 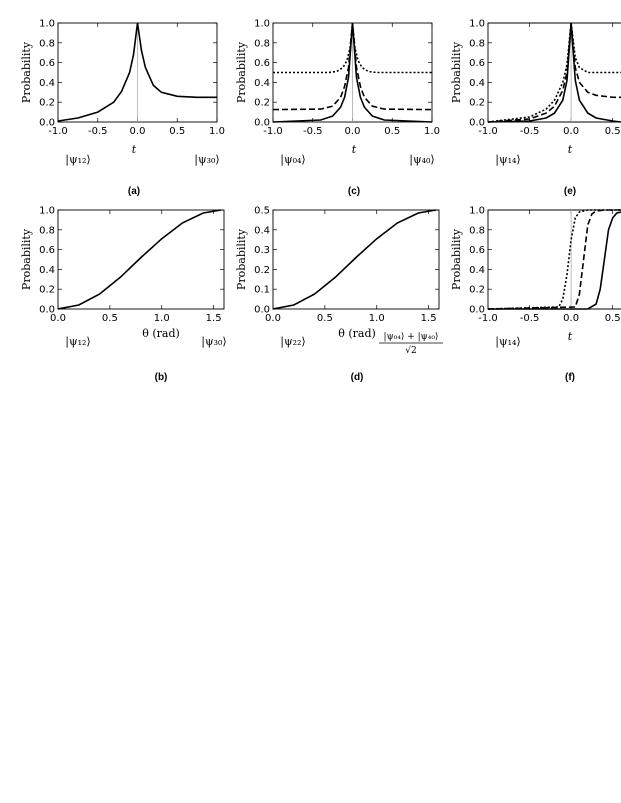 I want to click on panel-label: (e), so click(x=570, y=191).